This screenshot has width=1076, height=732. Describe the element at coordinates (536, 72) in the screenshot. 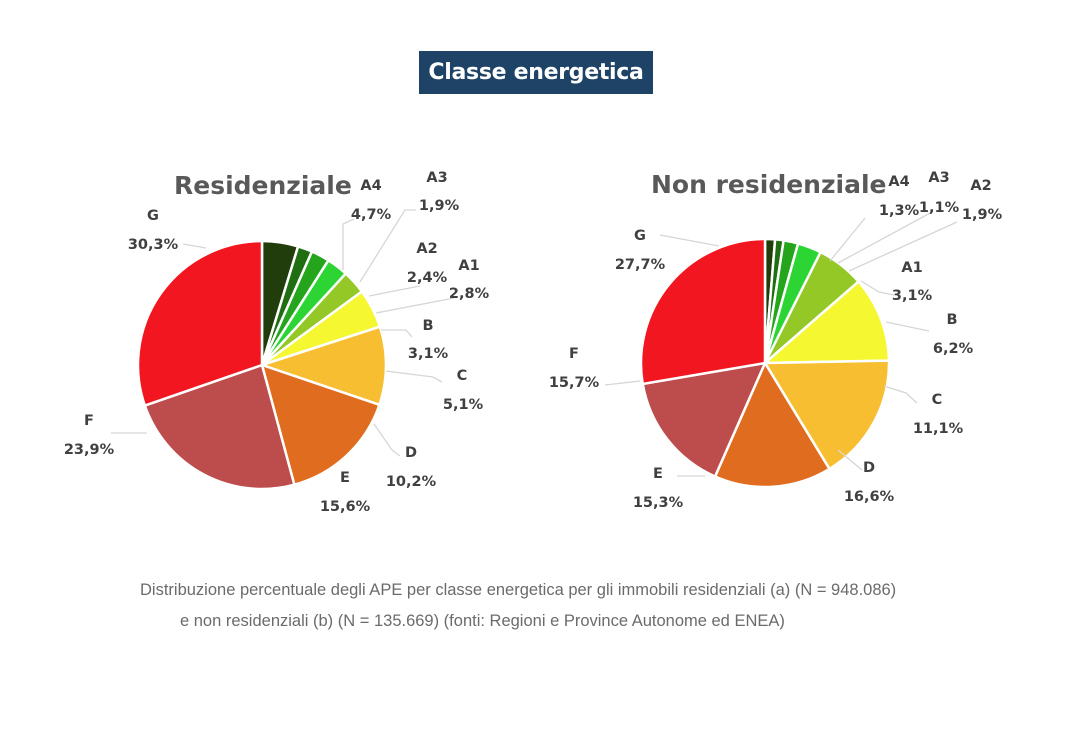

I see `page-title: Classe energetica` at that location.